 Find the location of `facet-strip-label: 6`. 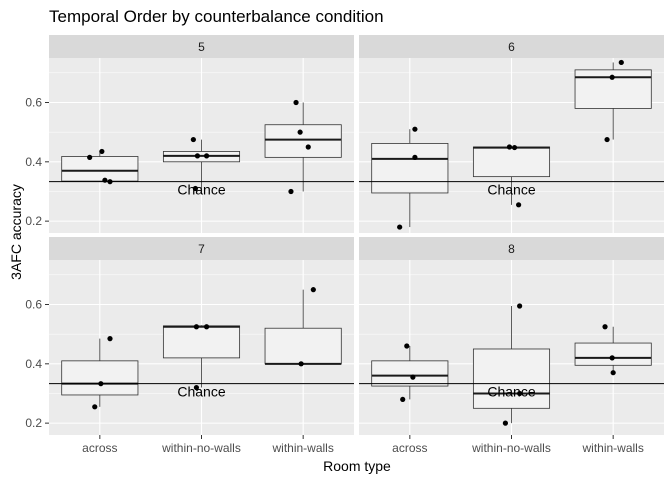

facet-strip-label: 6 is located at coordinates (511, 47).